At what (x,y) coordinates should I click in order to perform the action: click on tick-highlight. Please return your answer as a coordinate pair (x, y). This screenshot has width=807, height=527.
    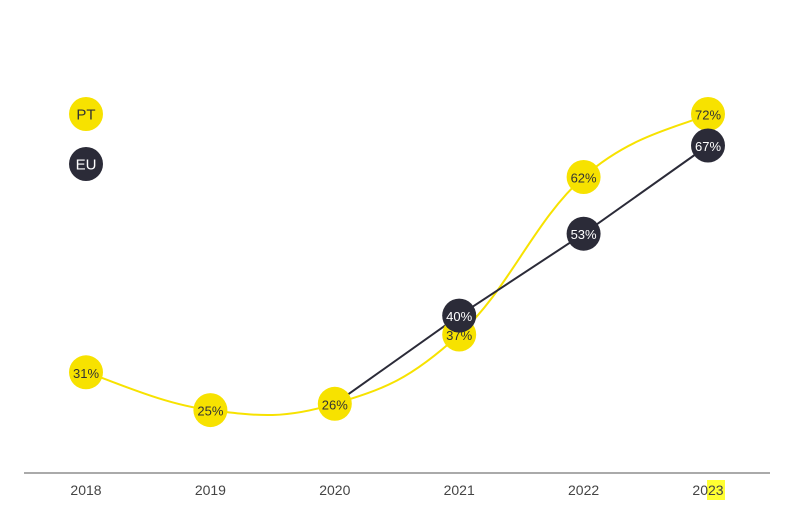
    Looking at the image, I should click on (716, 490).